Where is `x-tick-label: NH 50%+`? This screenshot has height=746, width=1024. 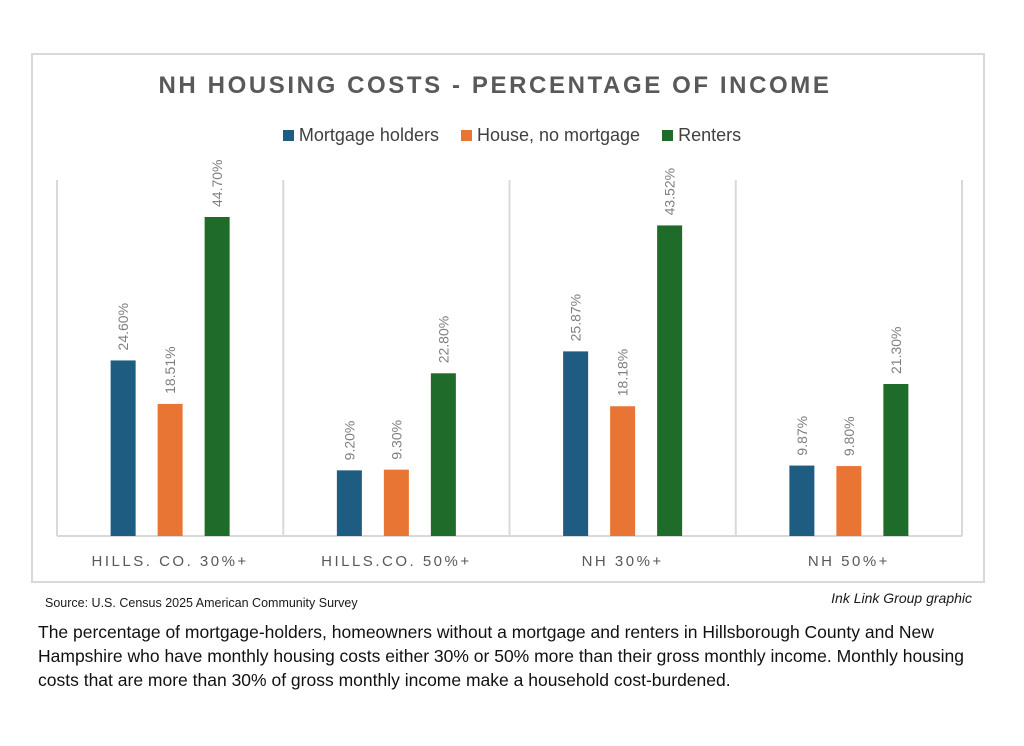
x-tick-label: NH 50%+ is located at coordinates (849, 561).